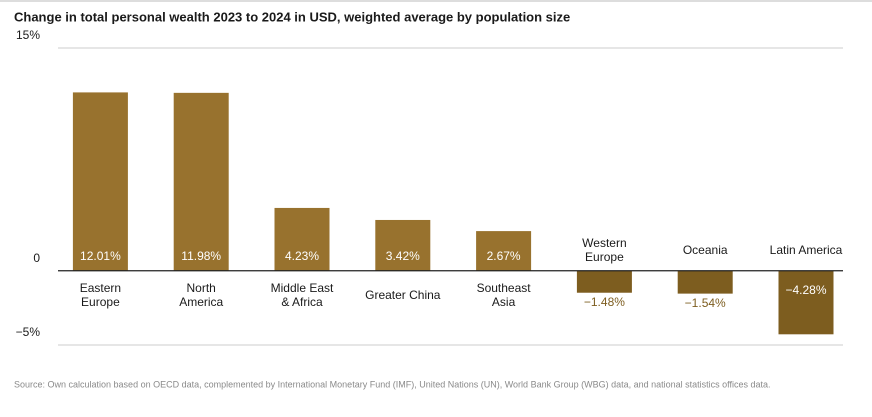 The image size is (872, 417). Describe the element at coordinates (403, 256) in the screenshot. I see `value-label: 3.42%` at that location.